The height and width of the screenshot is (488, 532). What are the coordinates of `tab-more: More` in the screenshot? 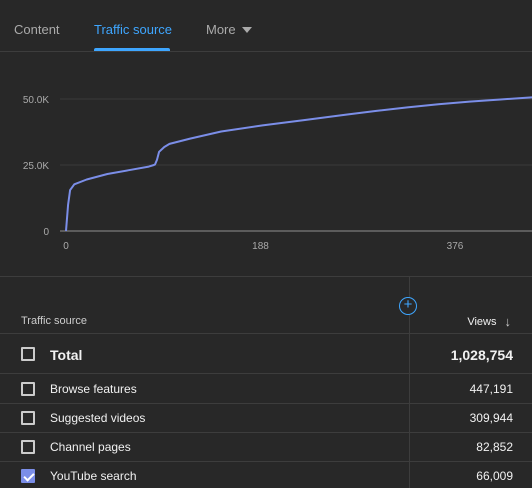 It's located at (229, 30).